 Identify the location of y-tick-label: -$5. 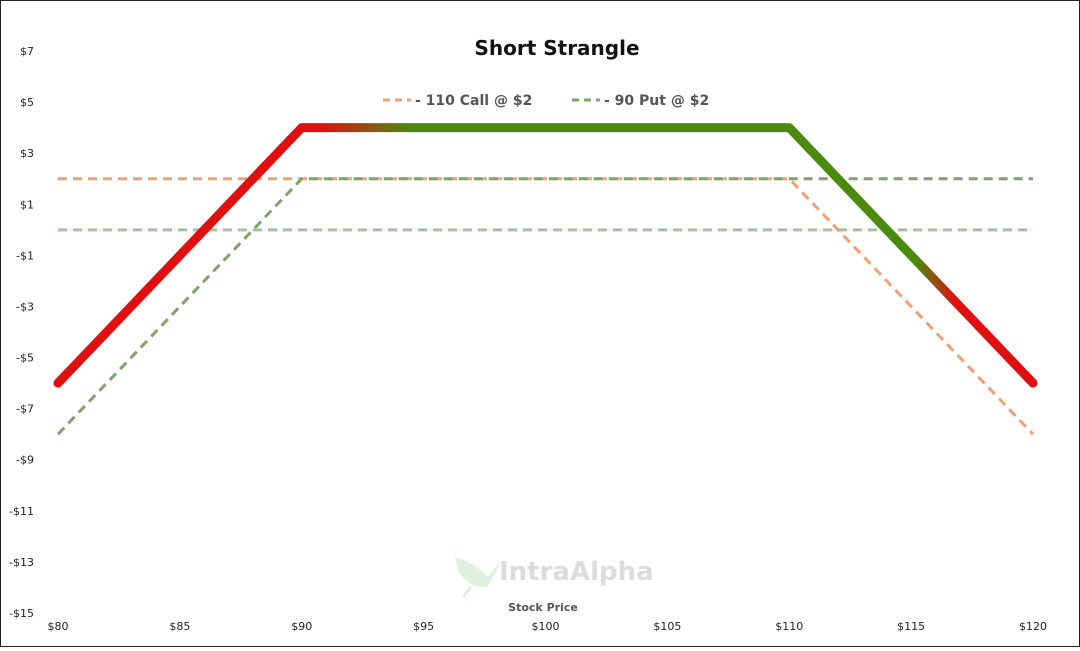
(25, 358).